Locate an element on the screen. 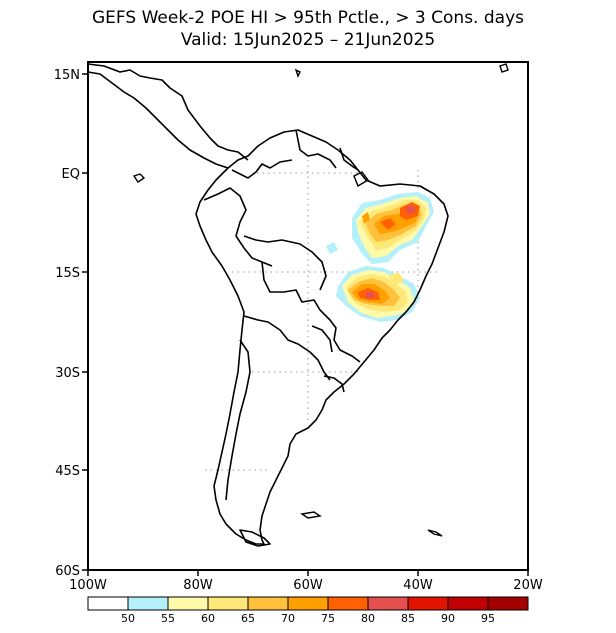 This screenshot has width=616, height=633. colorbar-label: 60 is located at coordinates (208, 618).